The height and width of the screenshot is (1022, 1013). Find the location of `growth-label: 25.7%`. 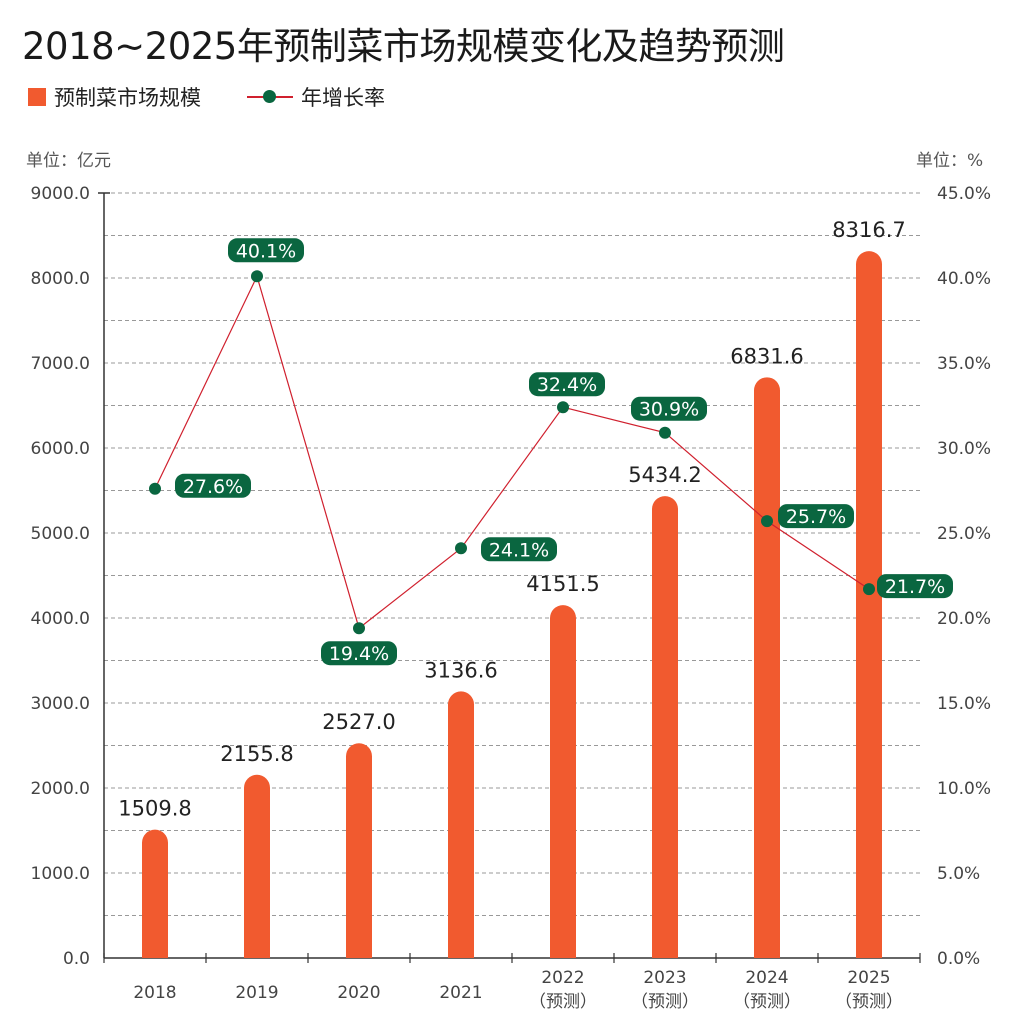

growth-label: 25.7% is located at coordinates (816, 517).